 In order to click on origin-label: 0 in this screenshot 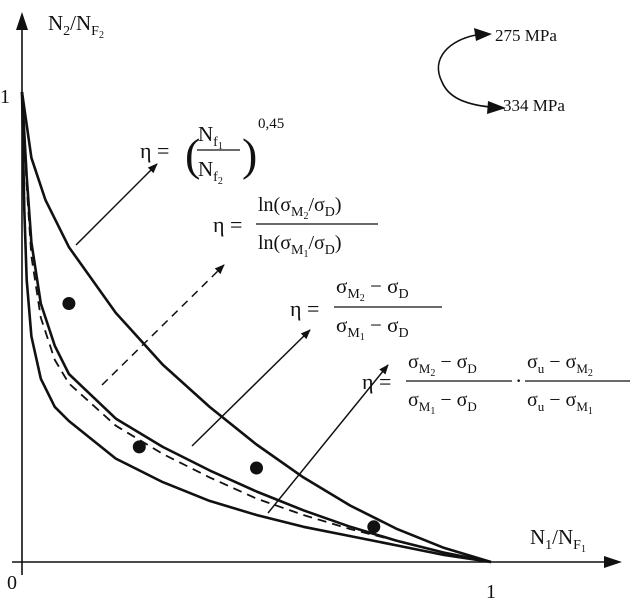, I will do `click(12, 583)`.